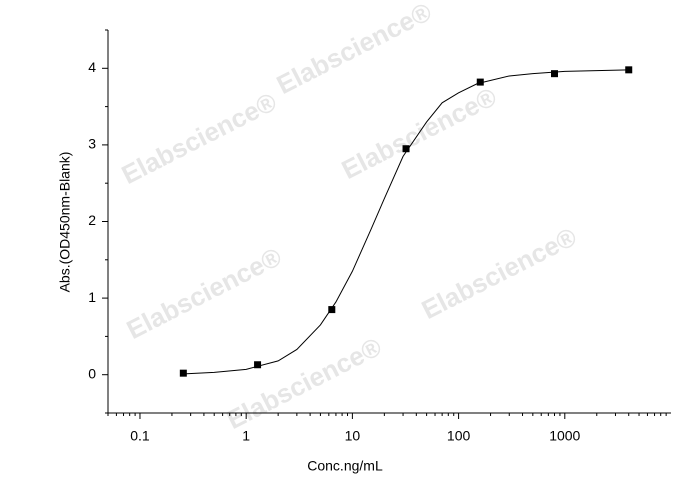 Image resolution: width=688 pixels, height=490 pixels. Describe the element at coordinates (92, 220) in the screenshot. I see `y-tick-label: 2` at that location.